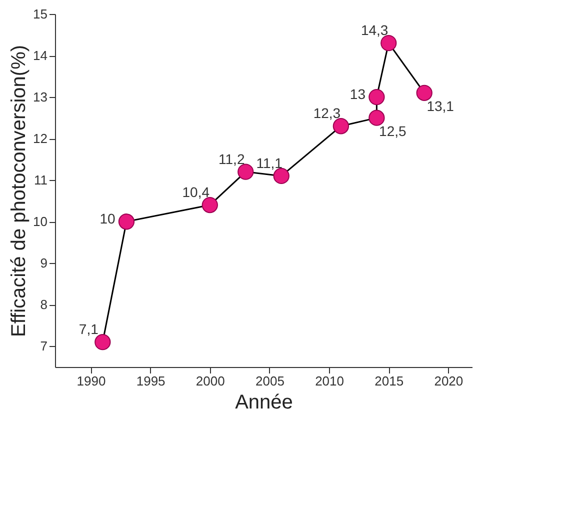  Describe the element at coordinates (88, 329) in the screenshot. I see `data-label: 7,1` at that location.